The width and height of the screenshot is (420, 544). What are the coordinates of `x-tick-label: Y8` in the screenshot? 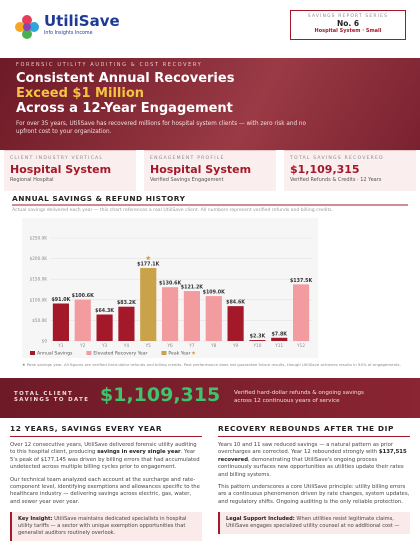 It's located at (213, 345).